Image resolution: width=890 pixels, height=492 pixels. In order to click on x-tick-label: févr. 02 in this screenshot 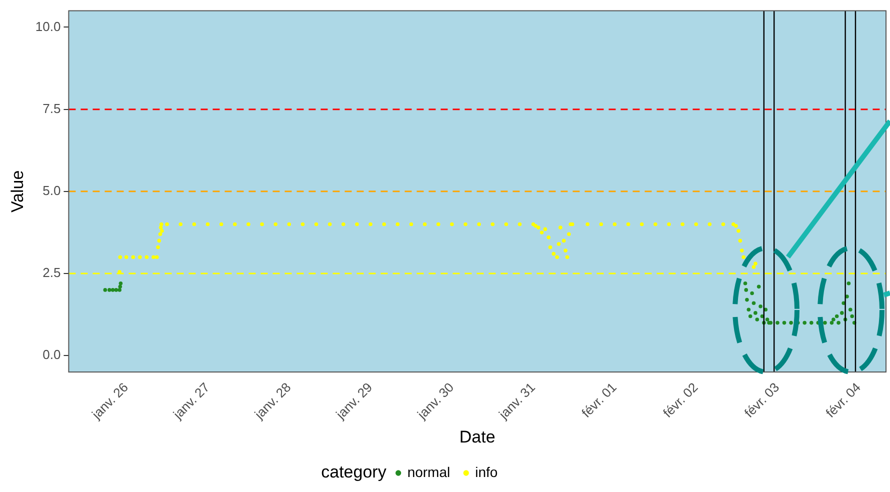, I will do `click(680, 400)`.